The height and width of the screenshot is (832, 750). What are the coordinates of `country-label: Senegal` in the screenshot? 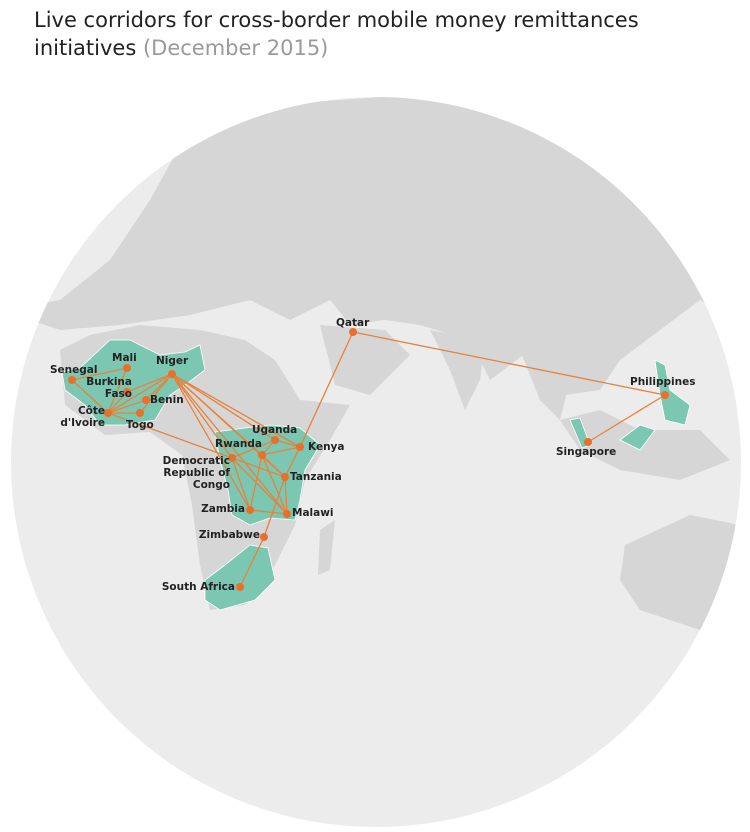 It's located at (74, 370).